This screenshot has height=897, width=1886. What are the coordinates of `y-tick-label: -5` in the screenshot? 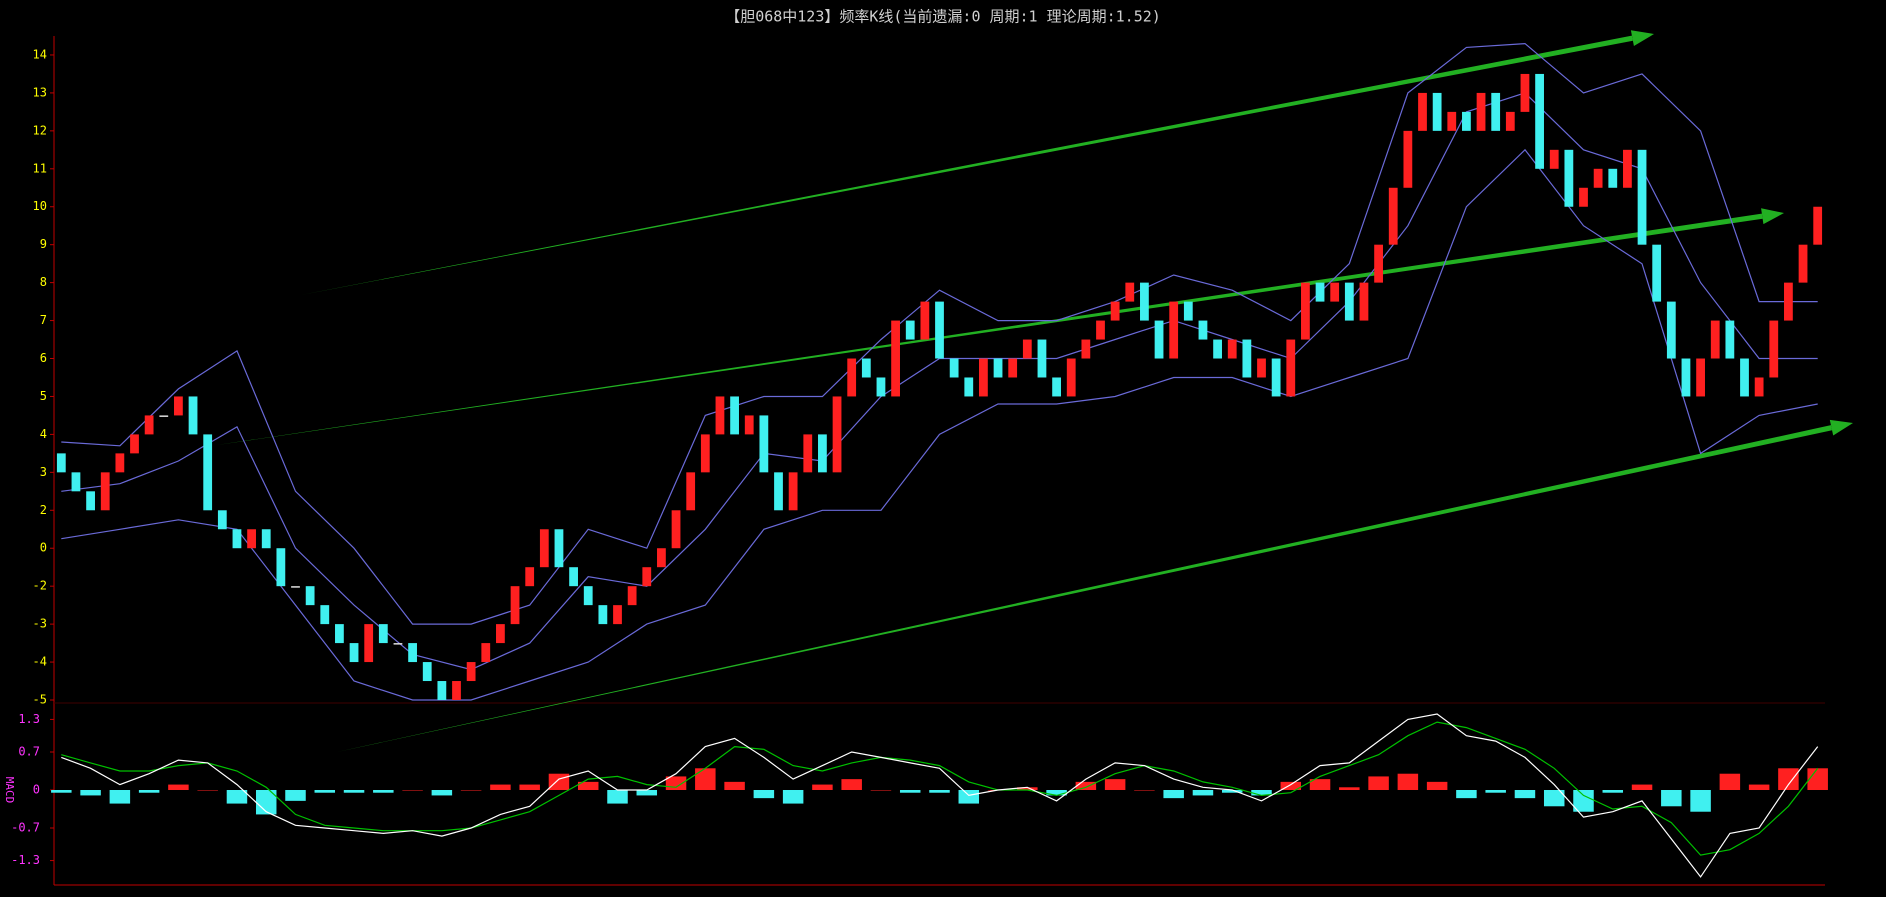 It's located at (40, 700).